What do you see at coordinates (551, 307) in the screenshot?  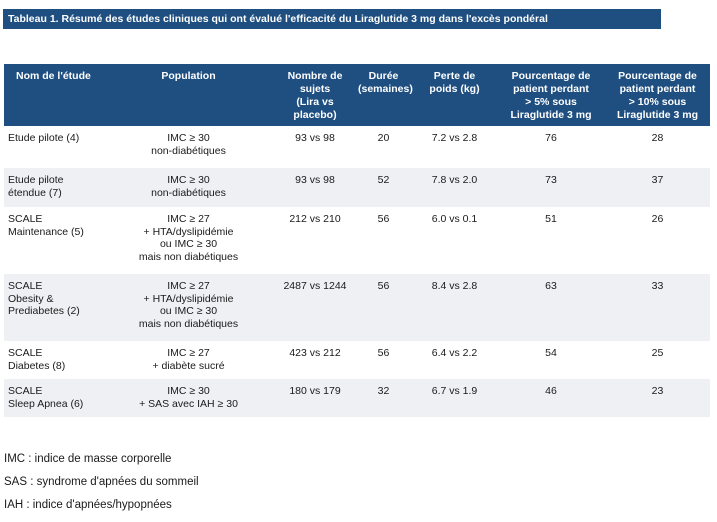 I see `cell-pct-5: 63` at bounding box center [551, 307].